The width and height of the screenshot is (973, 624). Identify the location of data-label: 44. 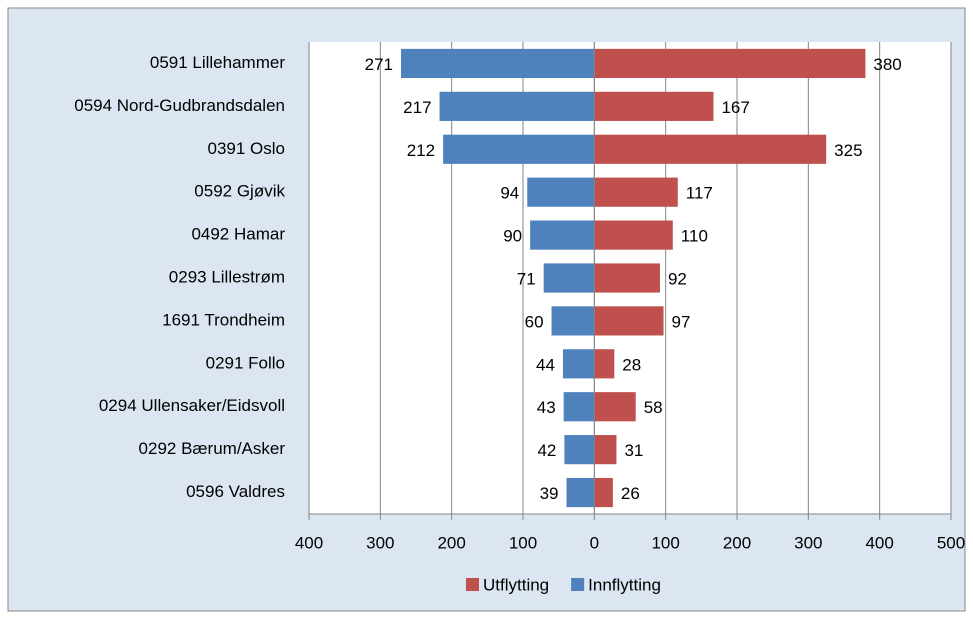
(545, 364).